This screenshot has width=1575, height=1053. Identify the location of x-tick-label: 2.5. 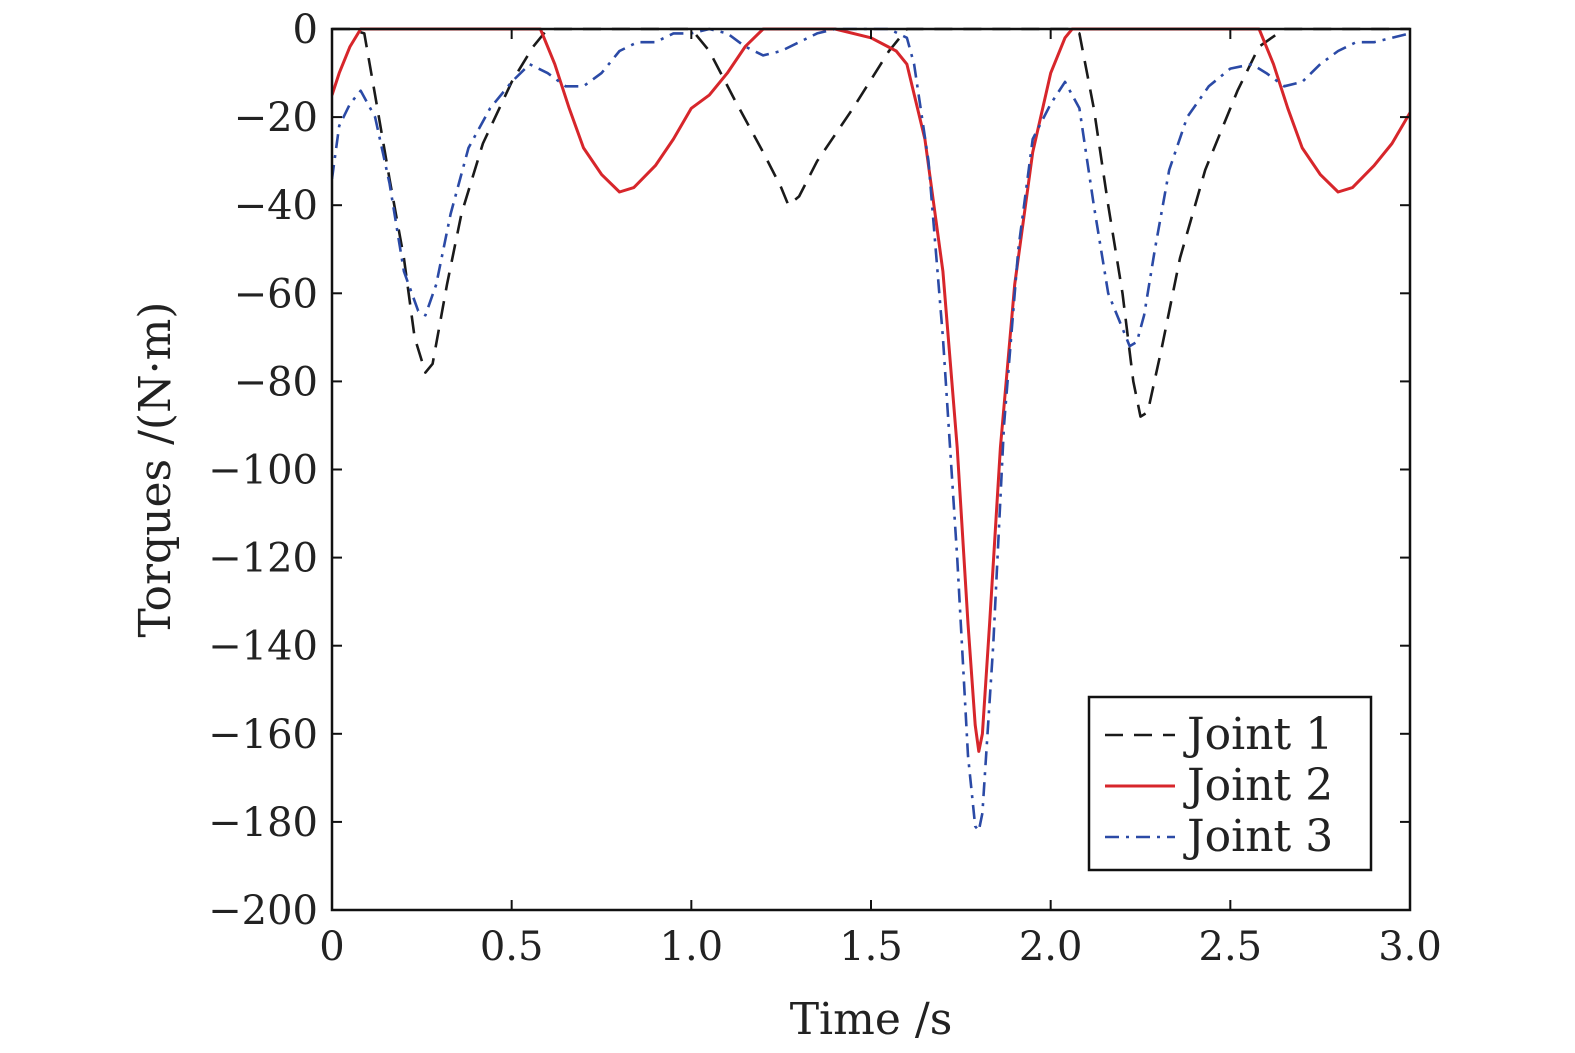
(1231, 947).